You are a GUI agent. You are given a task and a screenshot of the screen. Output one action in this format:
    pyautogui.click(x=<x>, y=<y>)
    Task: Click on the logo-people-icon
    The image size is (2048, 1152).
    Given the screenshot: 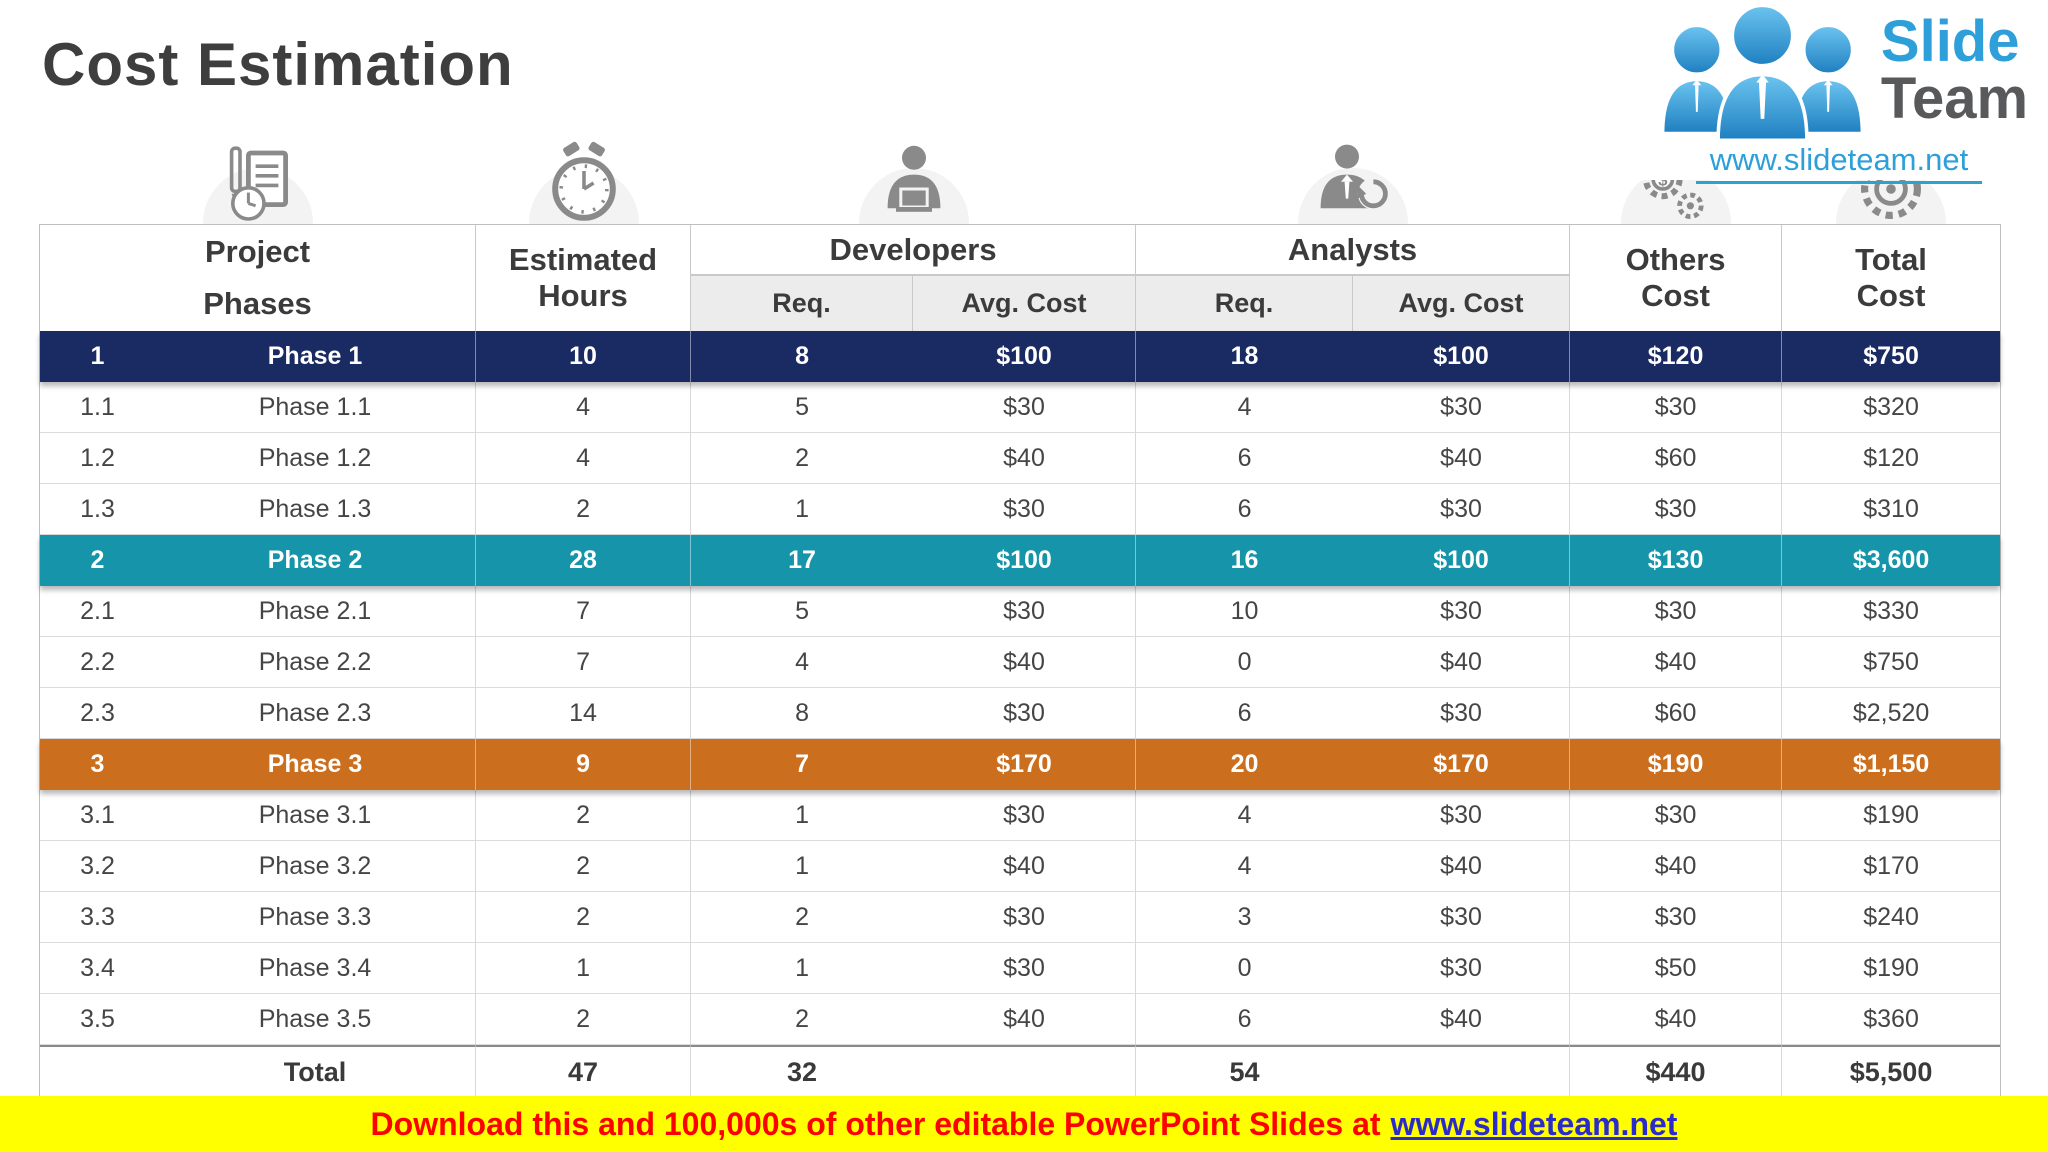 What is the action you would take?
    pyautogui.click(x=1762, y=72)
    